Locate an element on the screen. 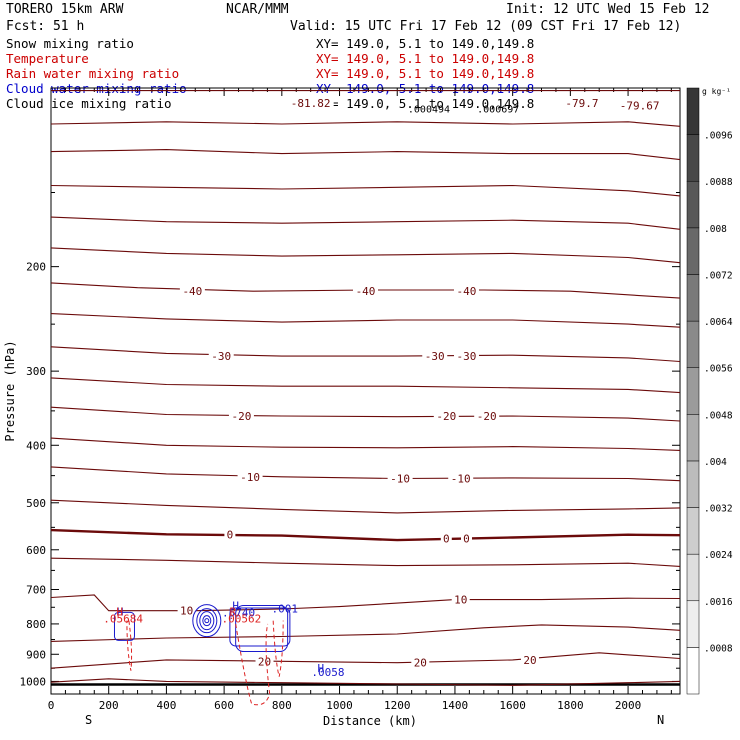 This screenshot has height=740, width=740. legend-label: Snow mixing ratio is located at coordinates (70, 43).